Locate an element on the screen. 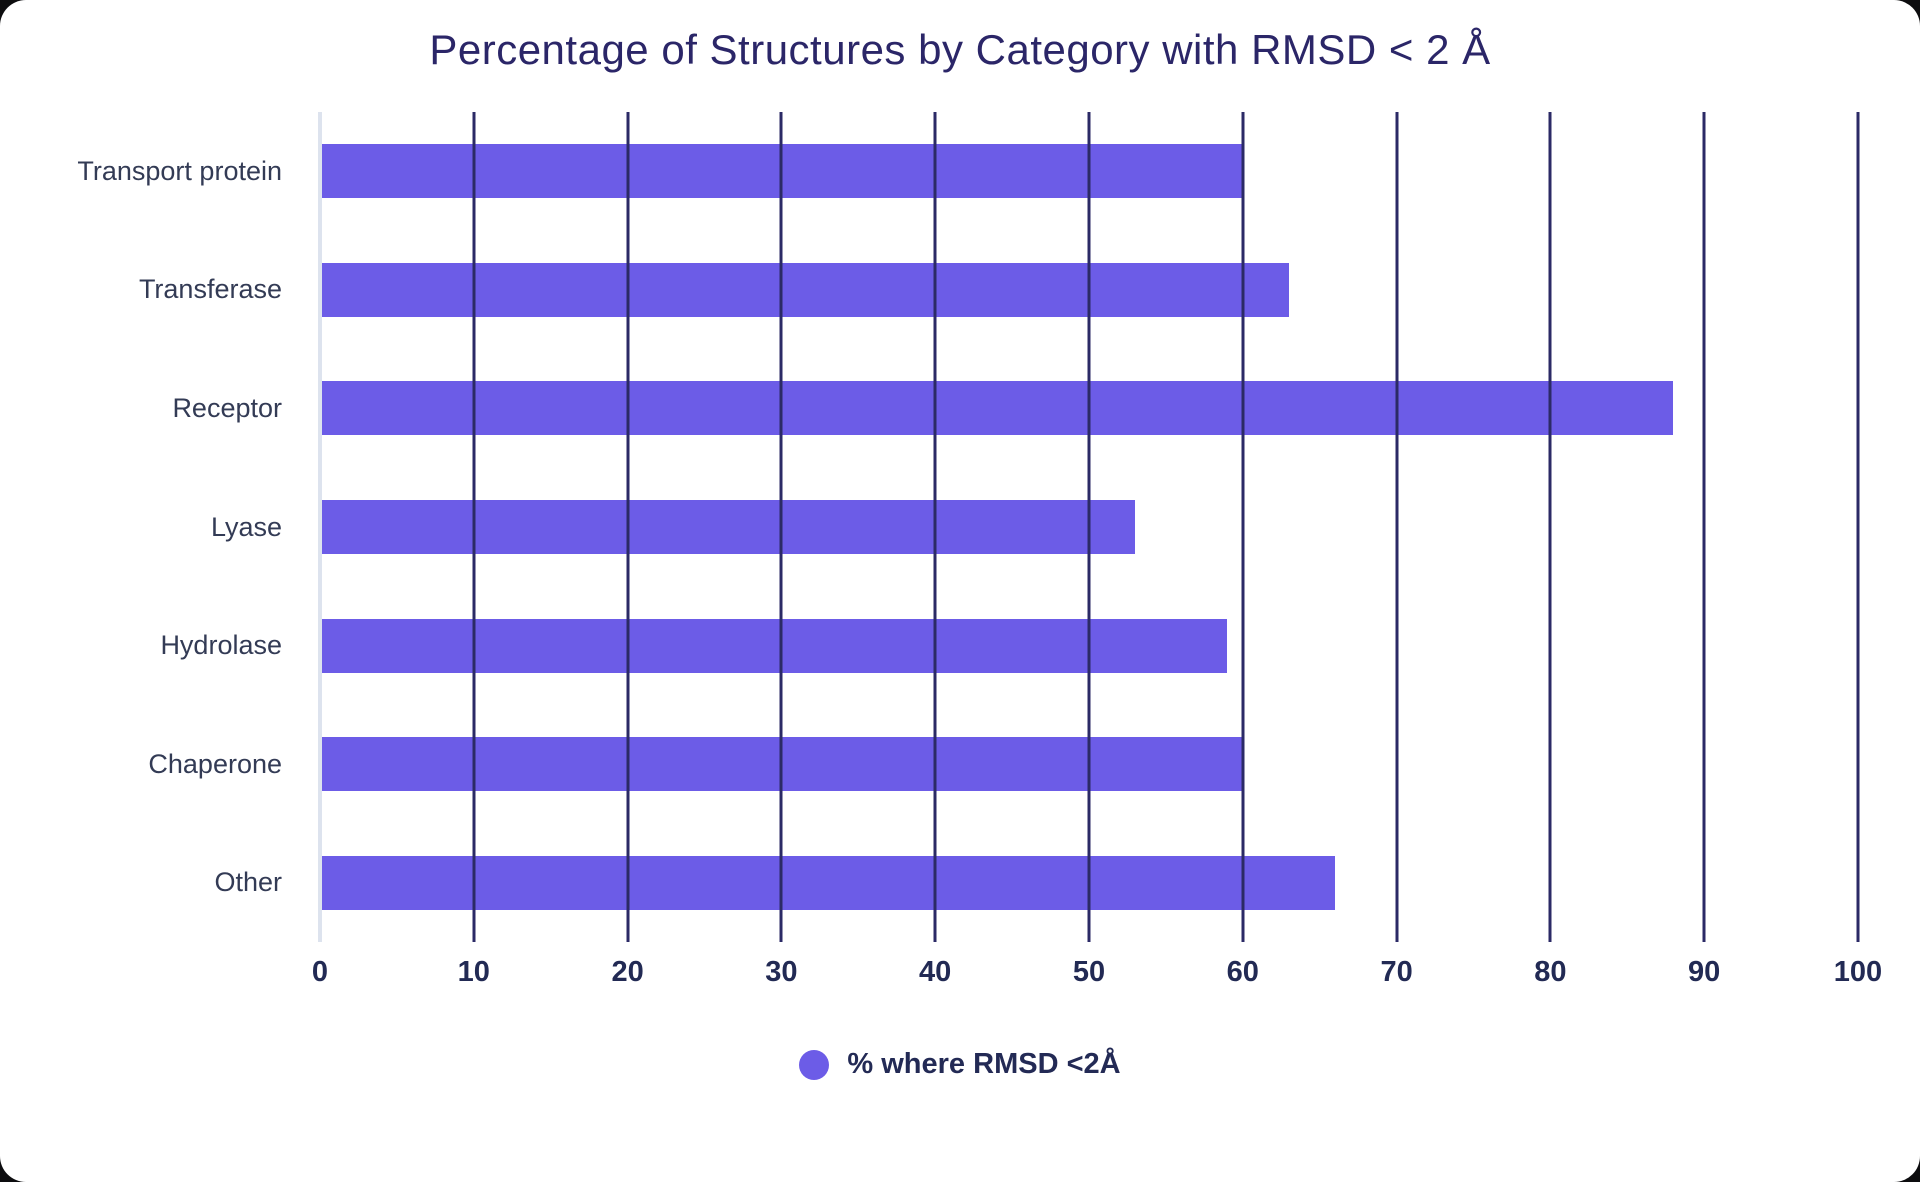 The height and width of the screenshot is (1182, 1920). x-tick-label-70: 70 is located at coordinates (1396, 972).